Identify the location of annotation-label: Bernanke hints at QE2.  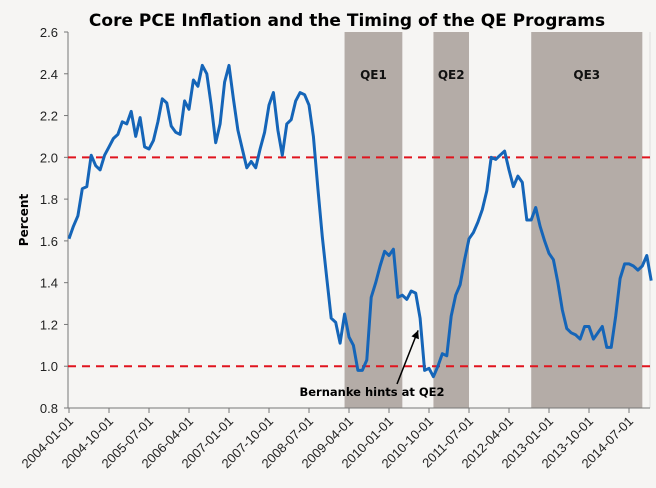
(371, 392).